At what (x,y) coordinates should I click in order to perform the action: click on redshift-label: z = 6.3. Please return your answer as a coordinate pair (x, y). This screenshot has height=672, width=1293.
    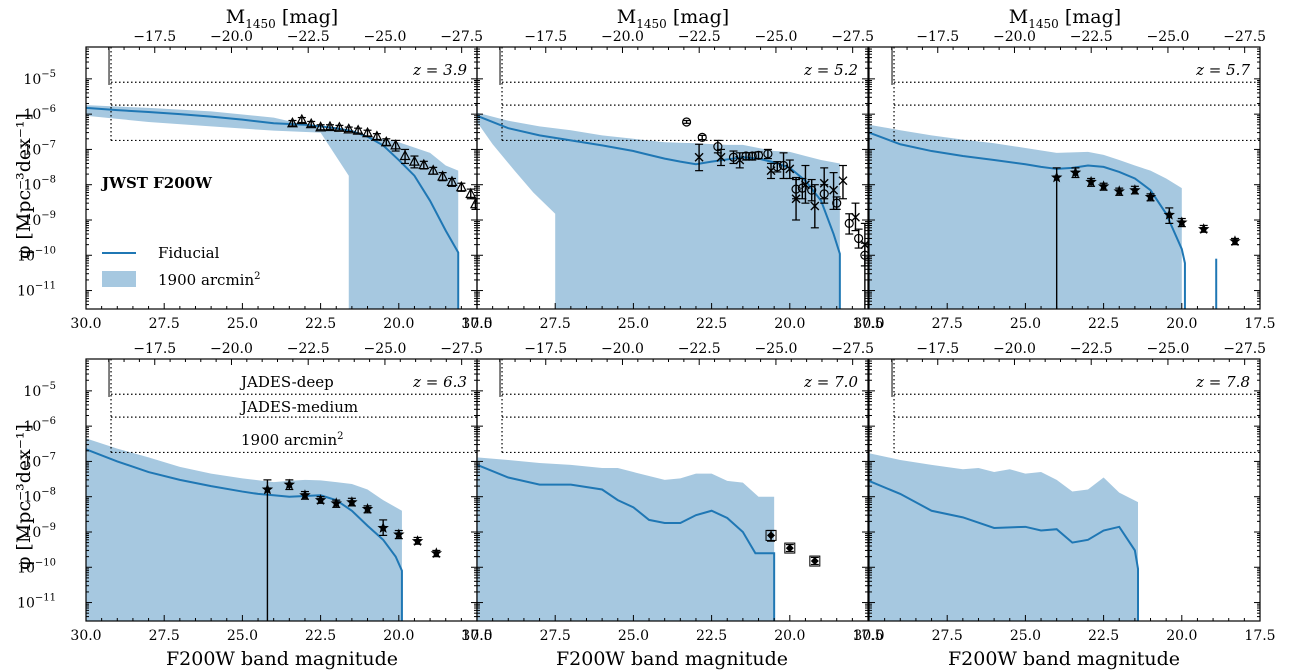
    Looking at the image, I should click on (439, 382).